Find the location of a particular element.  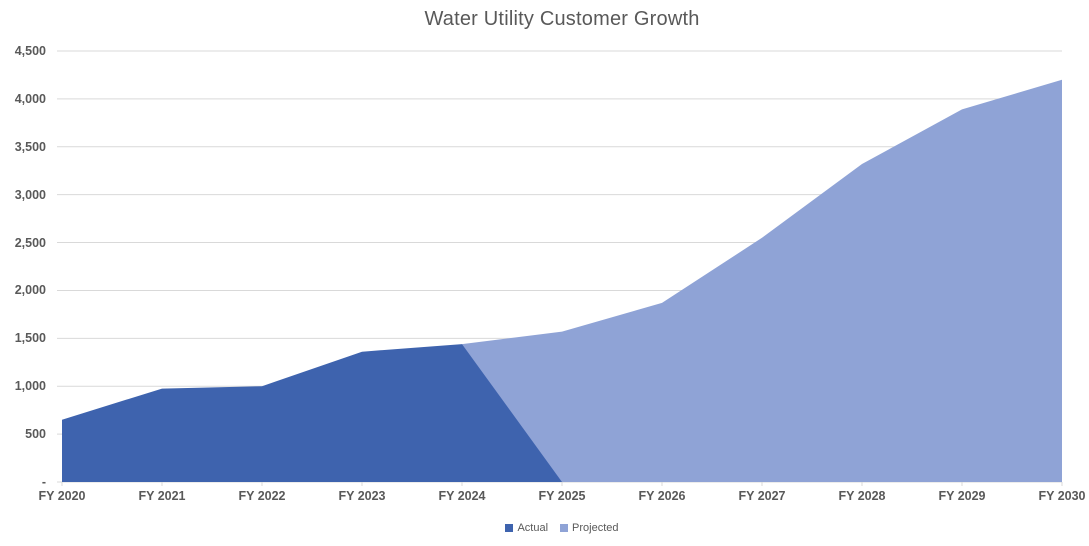

legend: Actual Projected is located at coordinates (562, 528).